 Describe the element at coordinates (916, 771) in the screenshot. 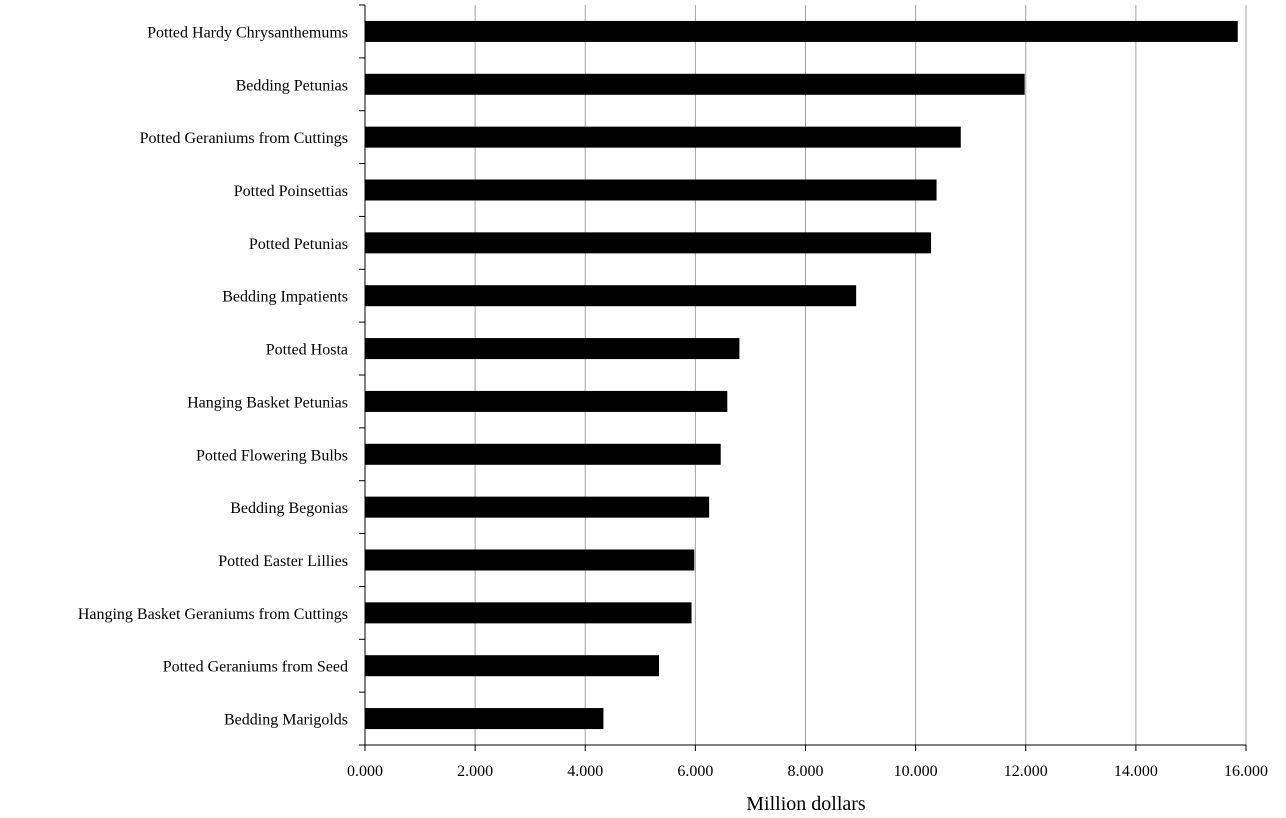

I see `x-tick-label: 10.000` at that location.